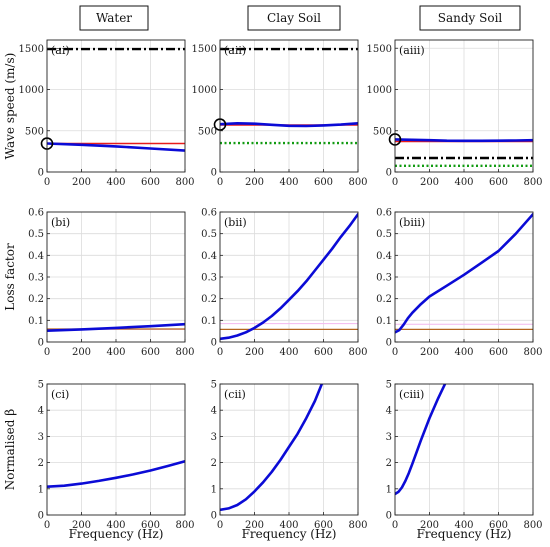 The height and width of the screenshot is (547, 550). I want to click on panel-ci: 0 200 400 600 800 0 1 2 3 4 5 (ci), so click(116, 456).